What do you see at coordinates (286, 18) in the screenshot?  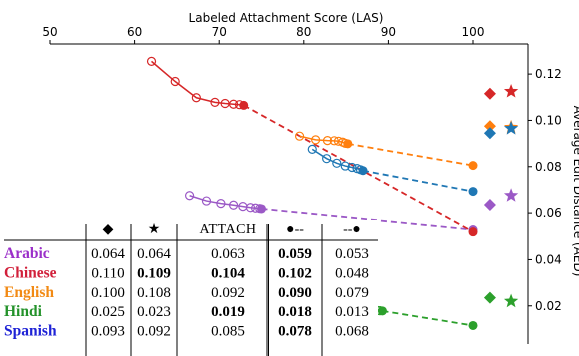 I see `x-axis-title: Labeled Attachment Score (LAS)` at bounding box center [286, 18].